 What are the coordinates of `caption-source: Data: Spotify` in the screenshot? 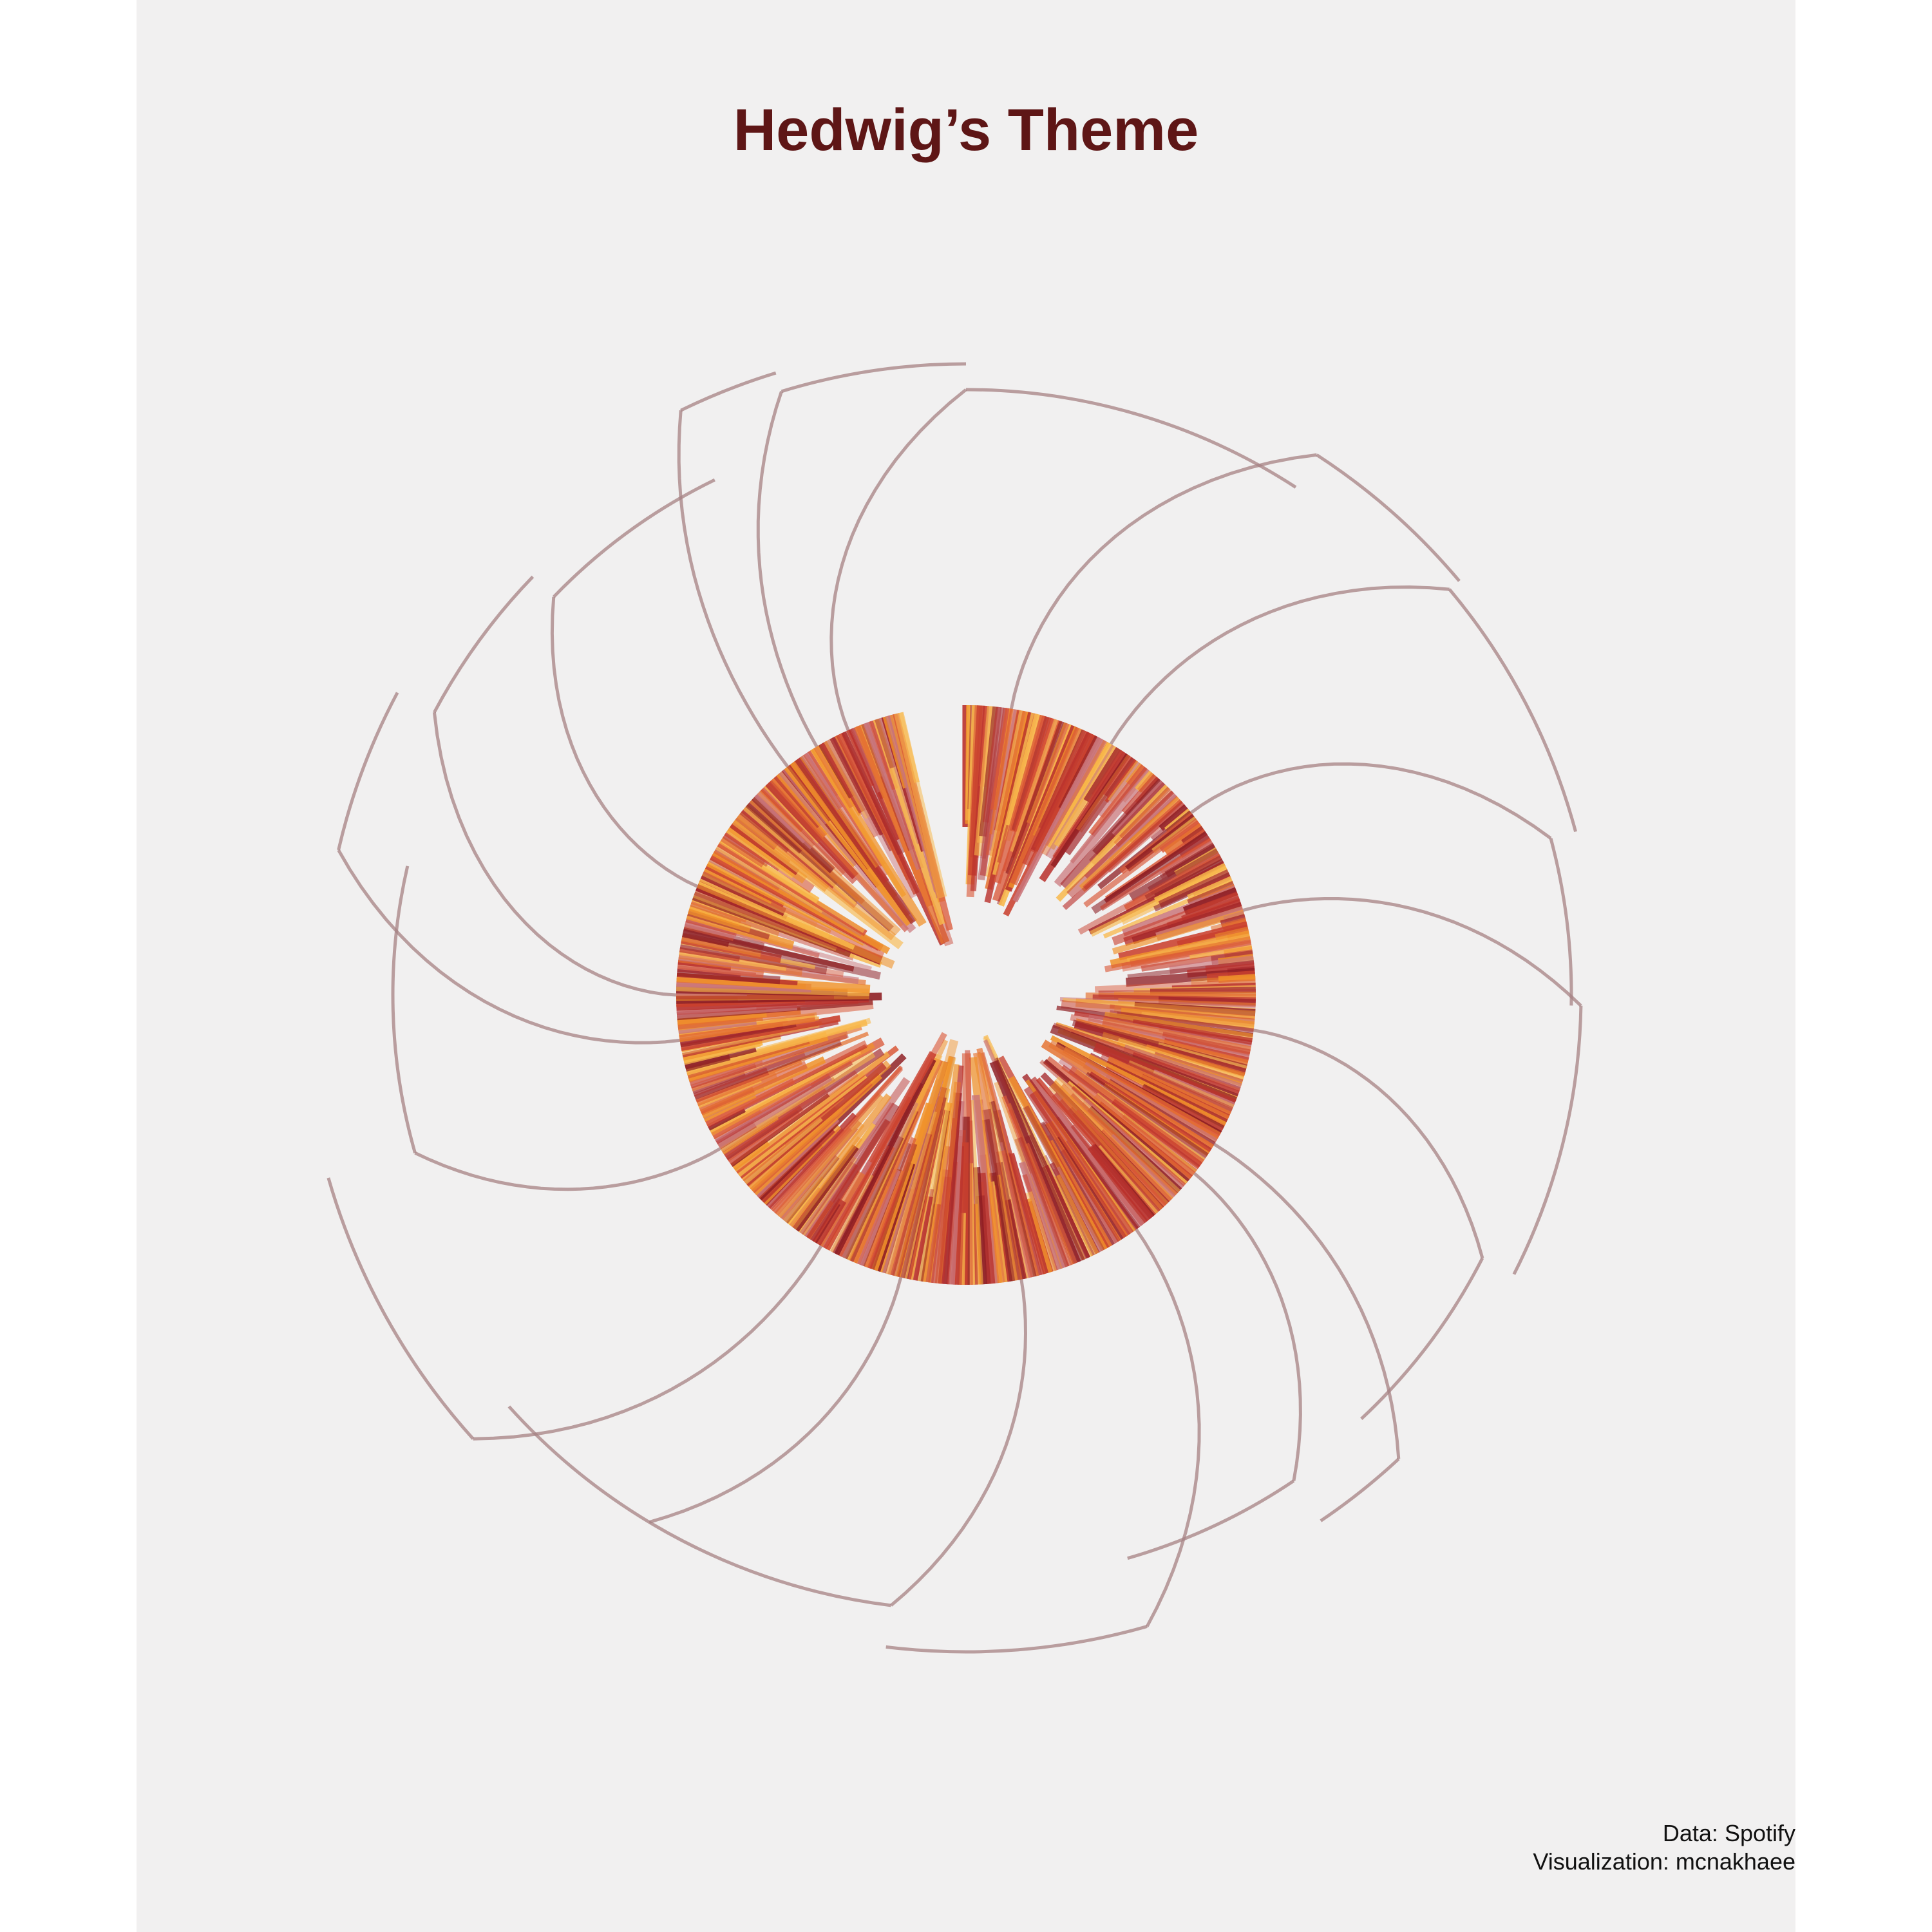 It's located at (1729, 1833).